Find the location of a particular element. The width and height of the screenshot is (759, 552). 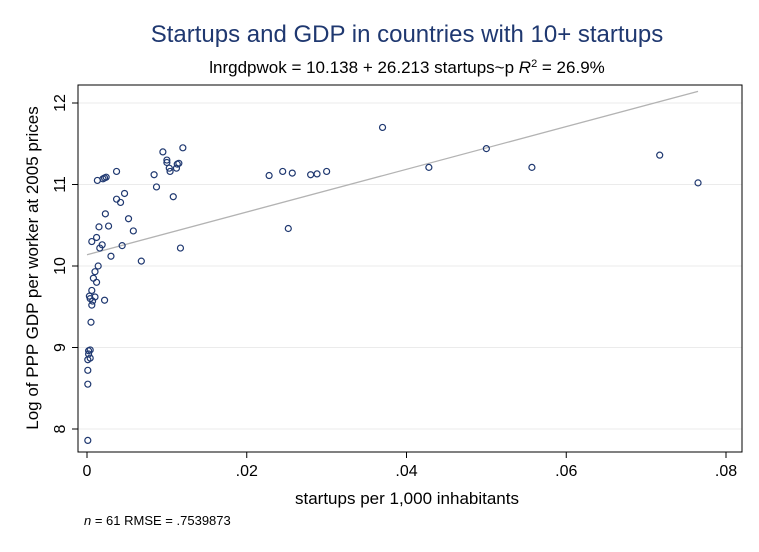

y-axis-label: Log of PPP GDP per worker at 2005 prices is located at coordinates (32, 268).